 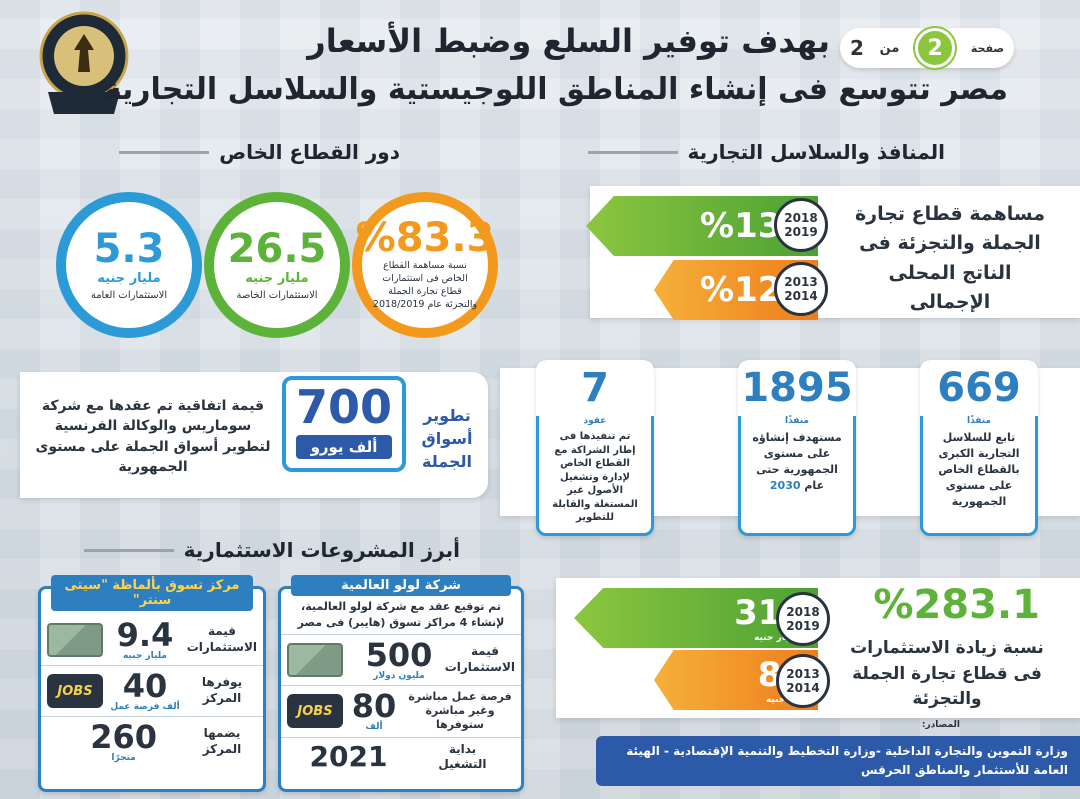 I want to click on page-total: 2, so click(x=857, y=48).